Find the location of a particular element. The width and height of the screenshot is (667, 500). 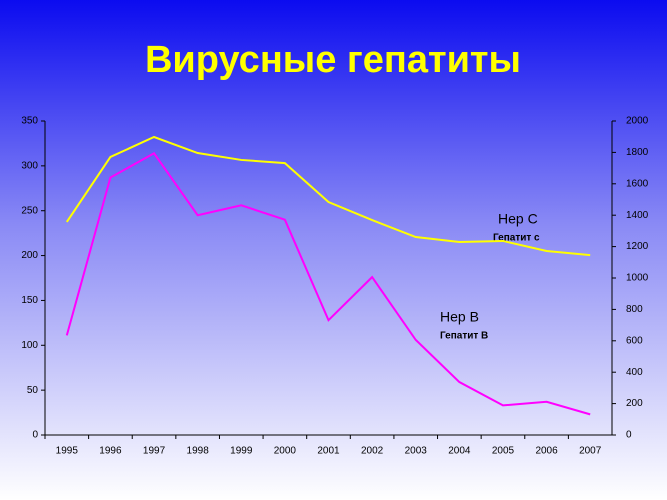

x-tick-label: 2001 is located at coordinates (328, 451).